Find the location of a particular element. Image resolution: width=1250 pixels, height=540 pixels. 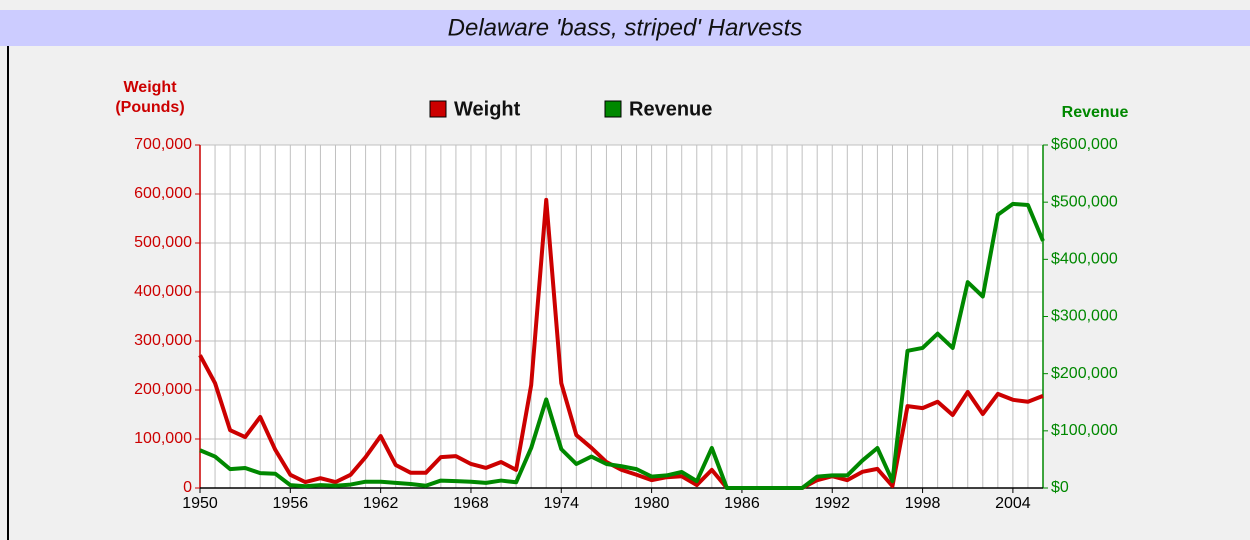

y-tick-label: 400,000 is located at coordinates (163, 291).